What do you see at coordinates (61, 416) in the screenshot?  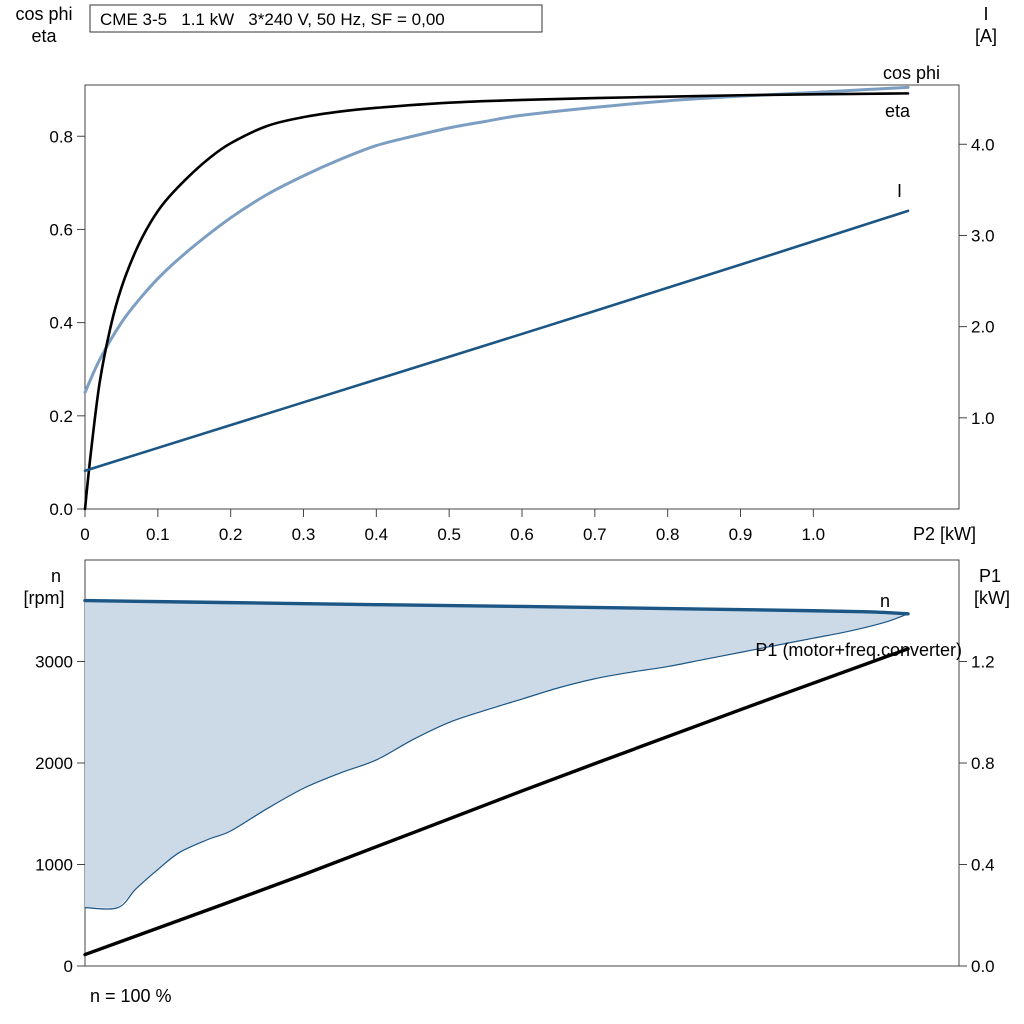 I see `left-tick-label: 0.2` at bounding box center [61, 416].